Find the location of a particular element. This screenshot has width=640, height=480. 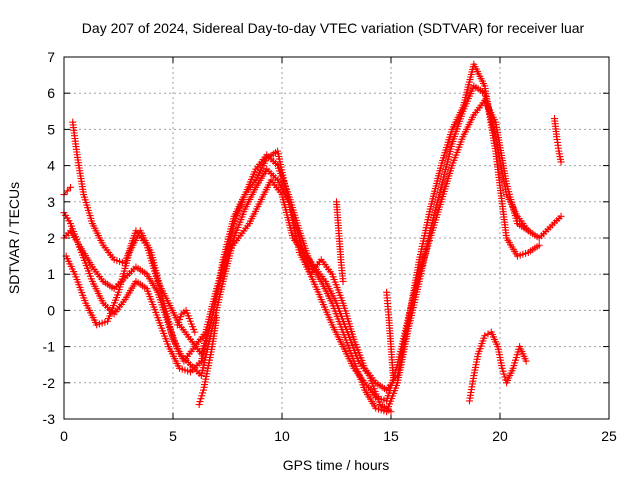

x-tick-label: 15 is located at coordinates (391, 436).